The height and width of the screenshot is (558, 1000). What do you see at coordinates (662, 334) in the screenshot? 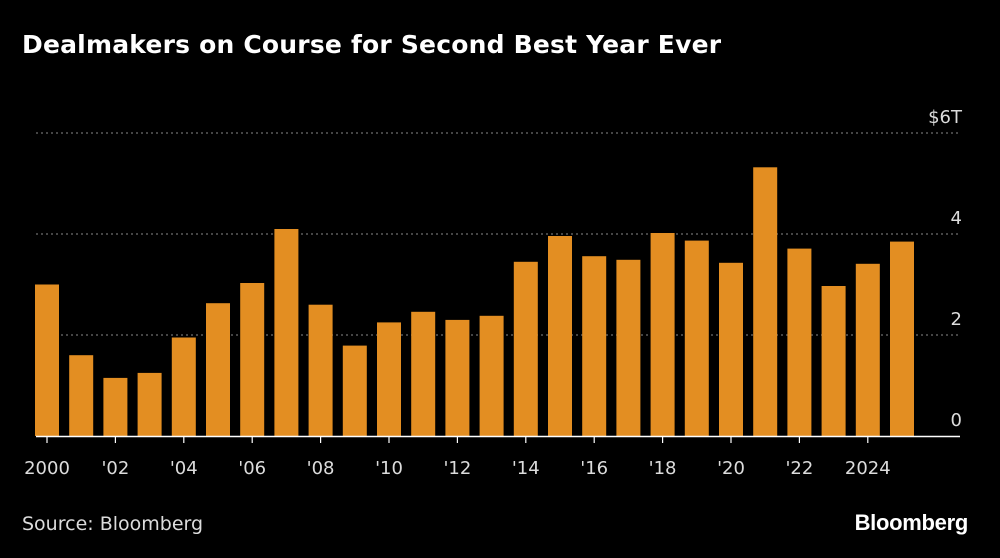
I see `bar-2018` at bounding box center [662, 334].